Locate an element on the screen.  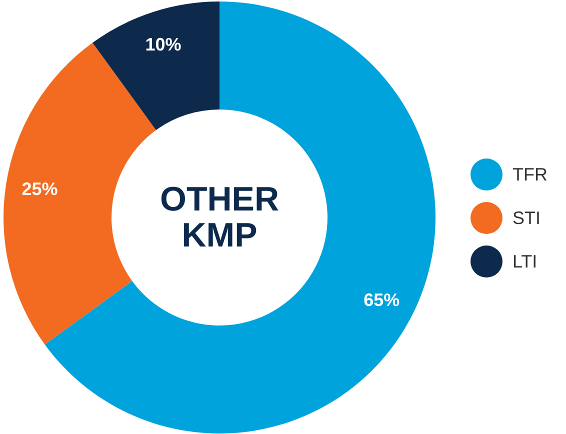
data-label: 25% is located at coordinates (40, 189).